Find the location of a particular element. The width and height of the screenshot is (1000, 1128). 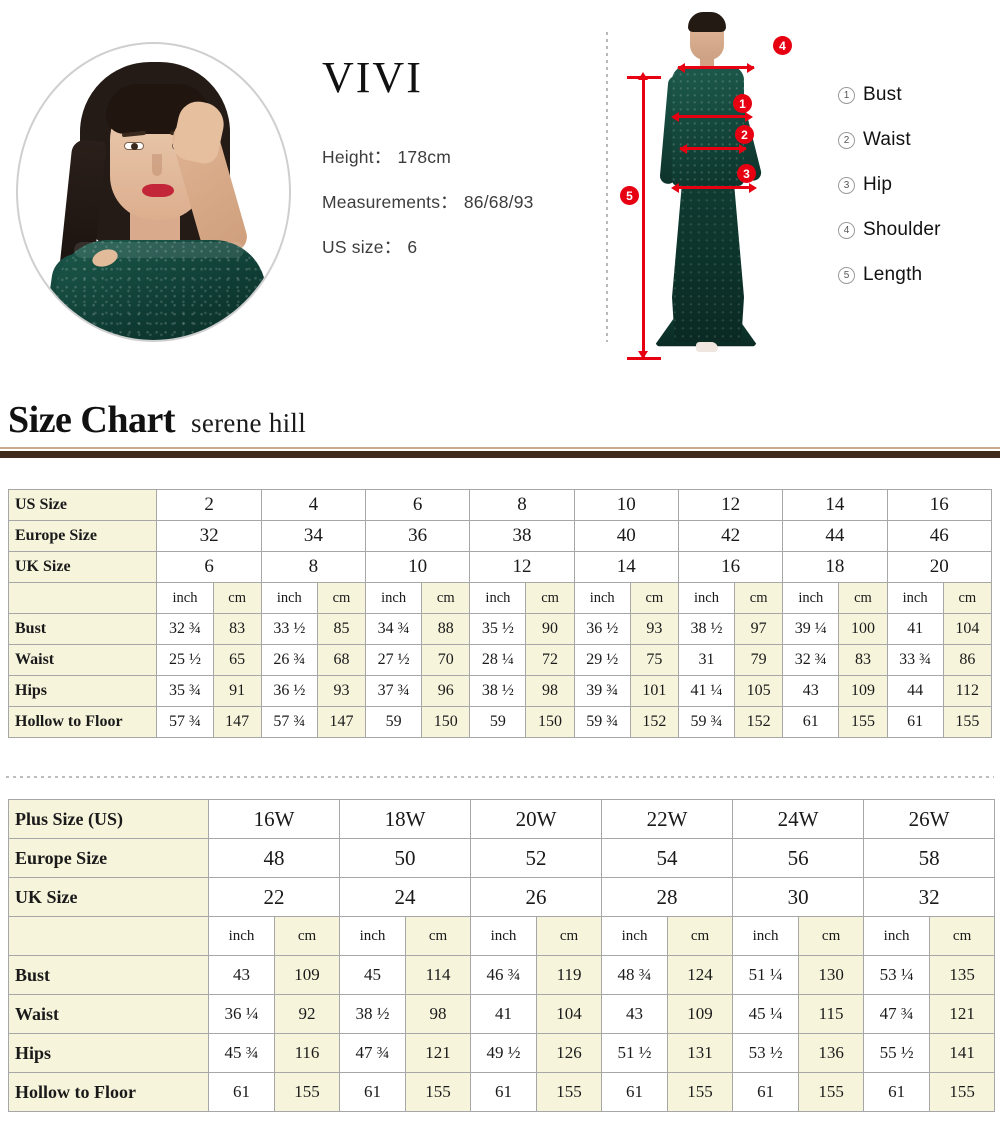

measure-cell: 45 is located at coordinates (373, 975).